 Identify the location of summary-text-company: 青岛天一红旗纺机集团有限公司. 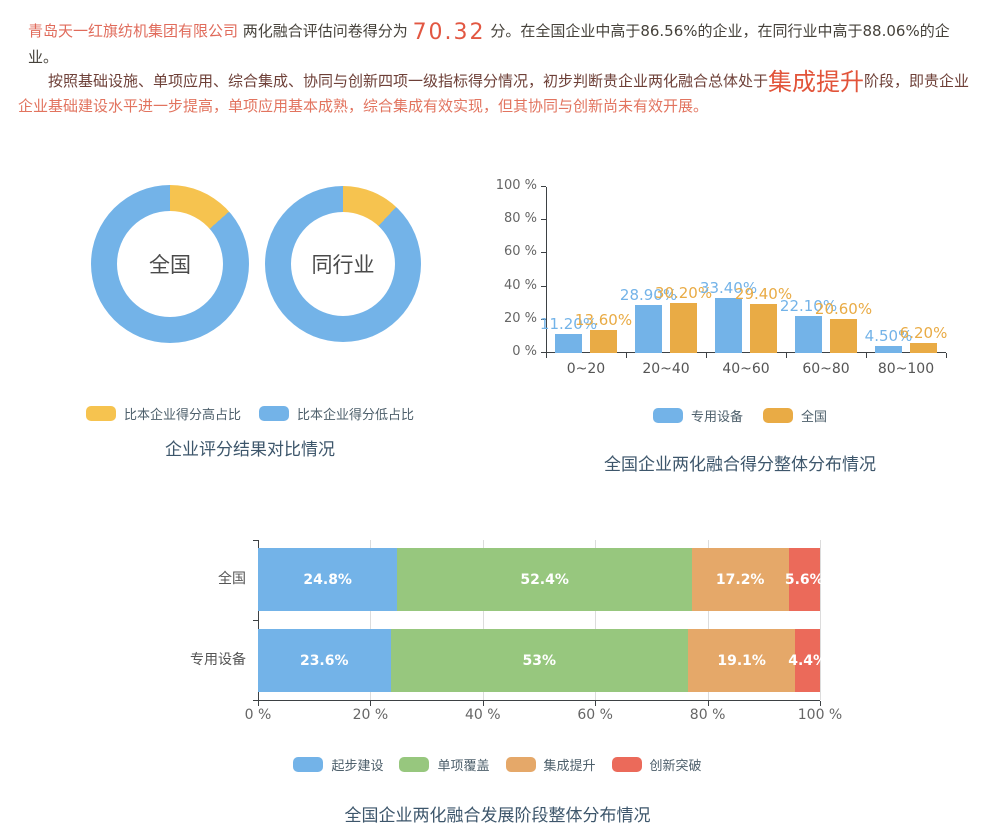
(133, 31).